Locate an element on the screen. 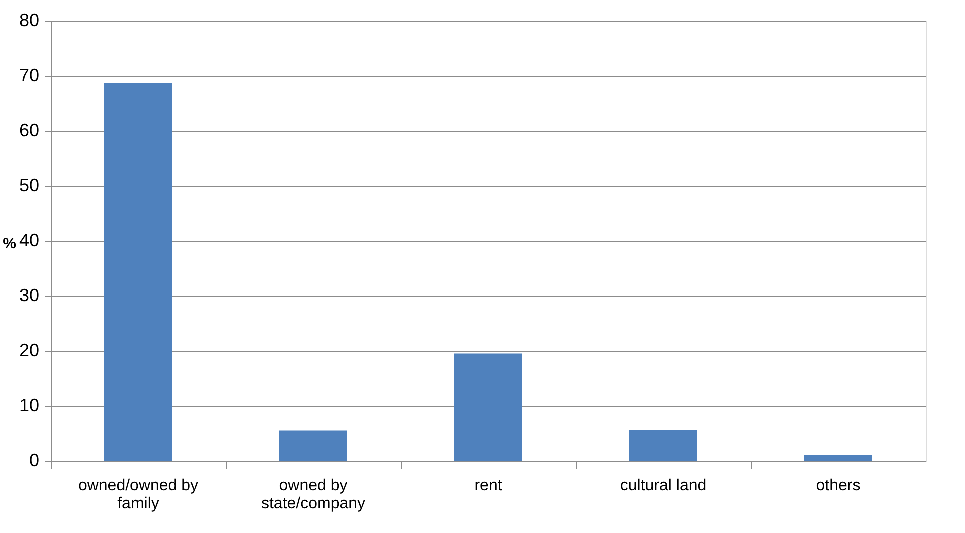 The height and width of the screenshot is (533, 965). x-tick-label: owned by state/company is located at coordinates (313, 495).